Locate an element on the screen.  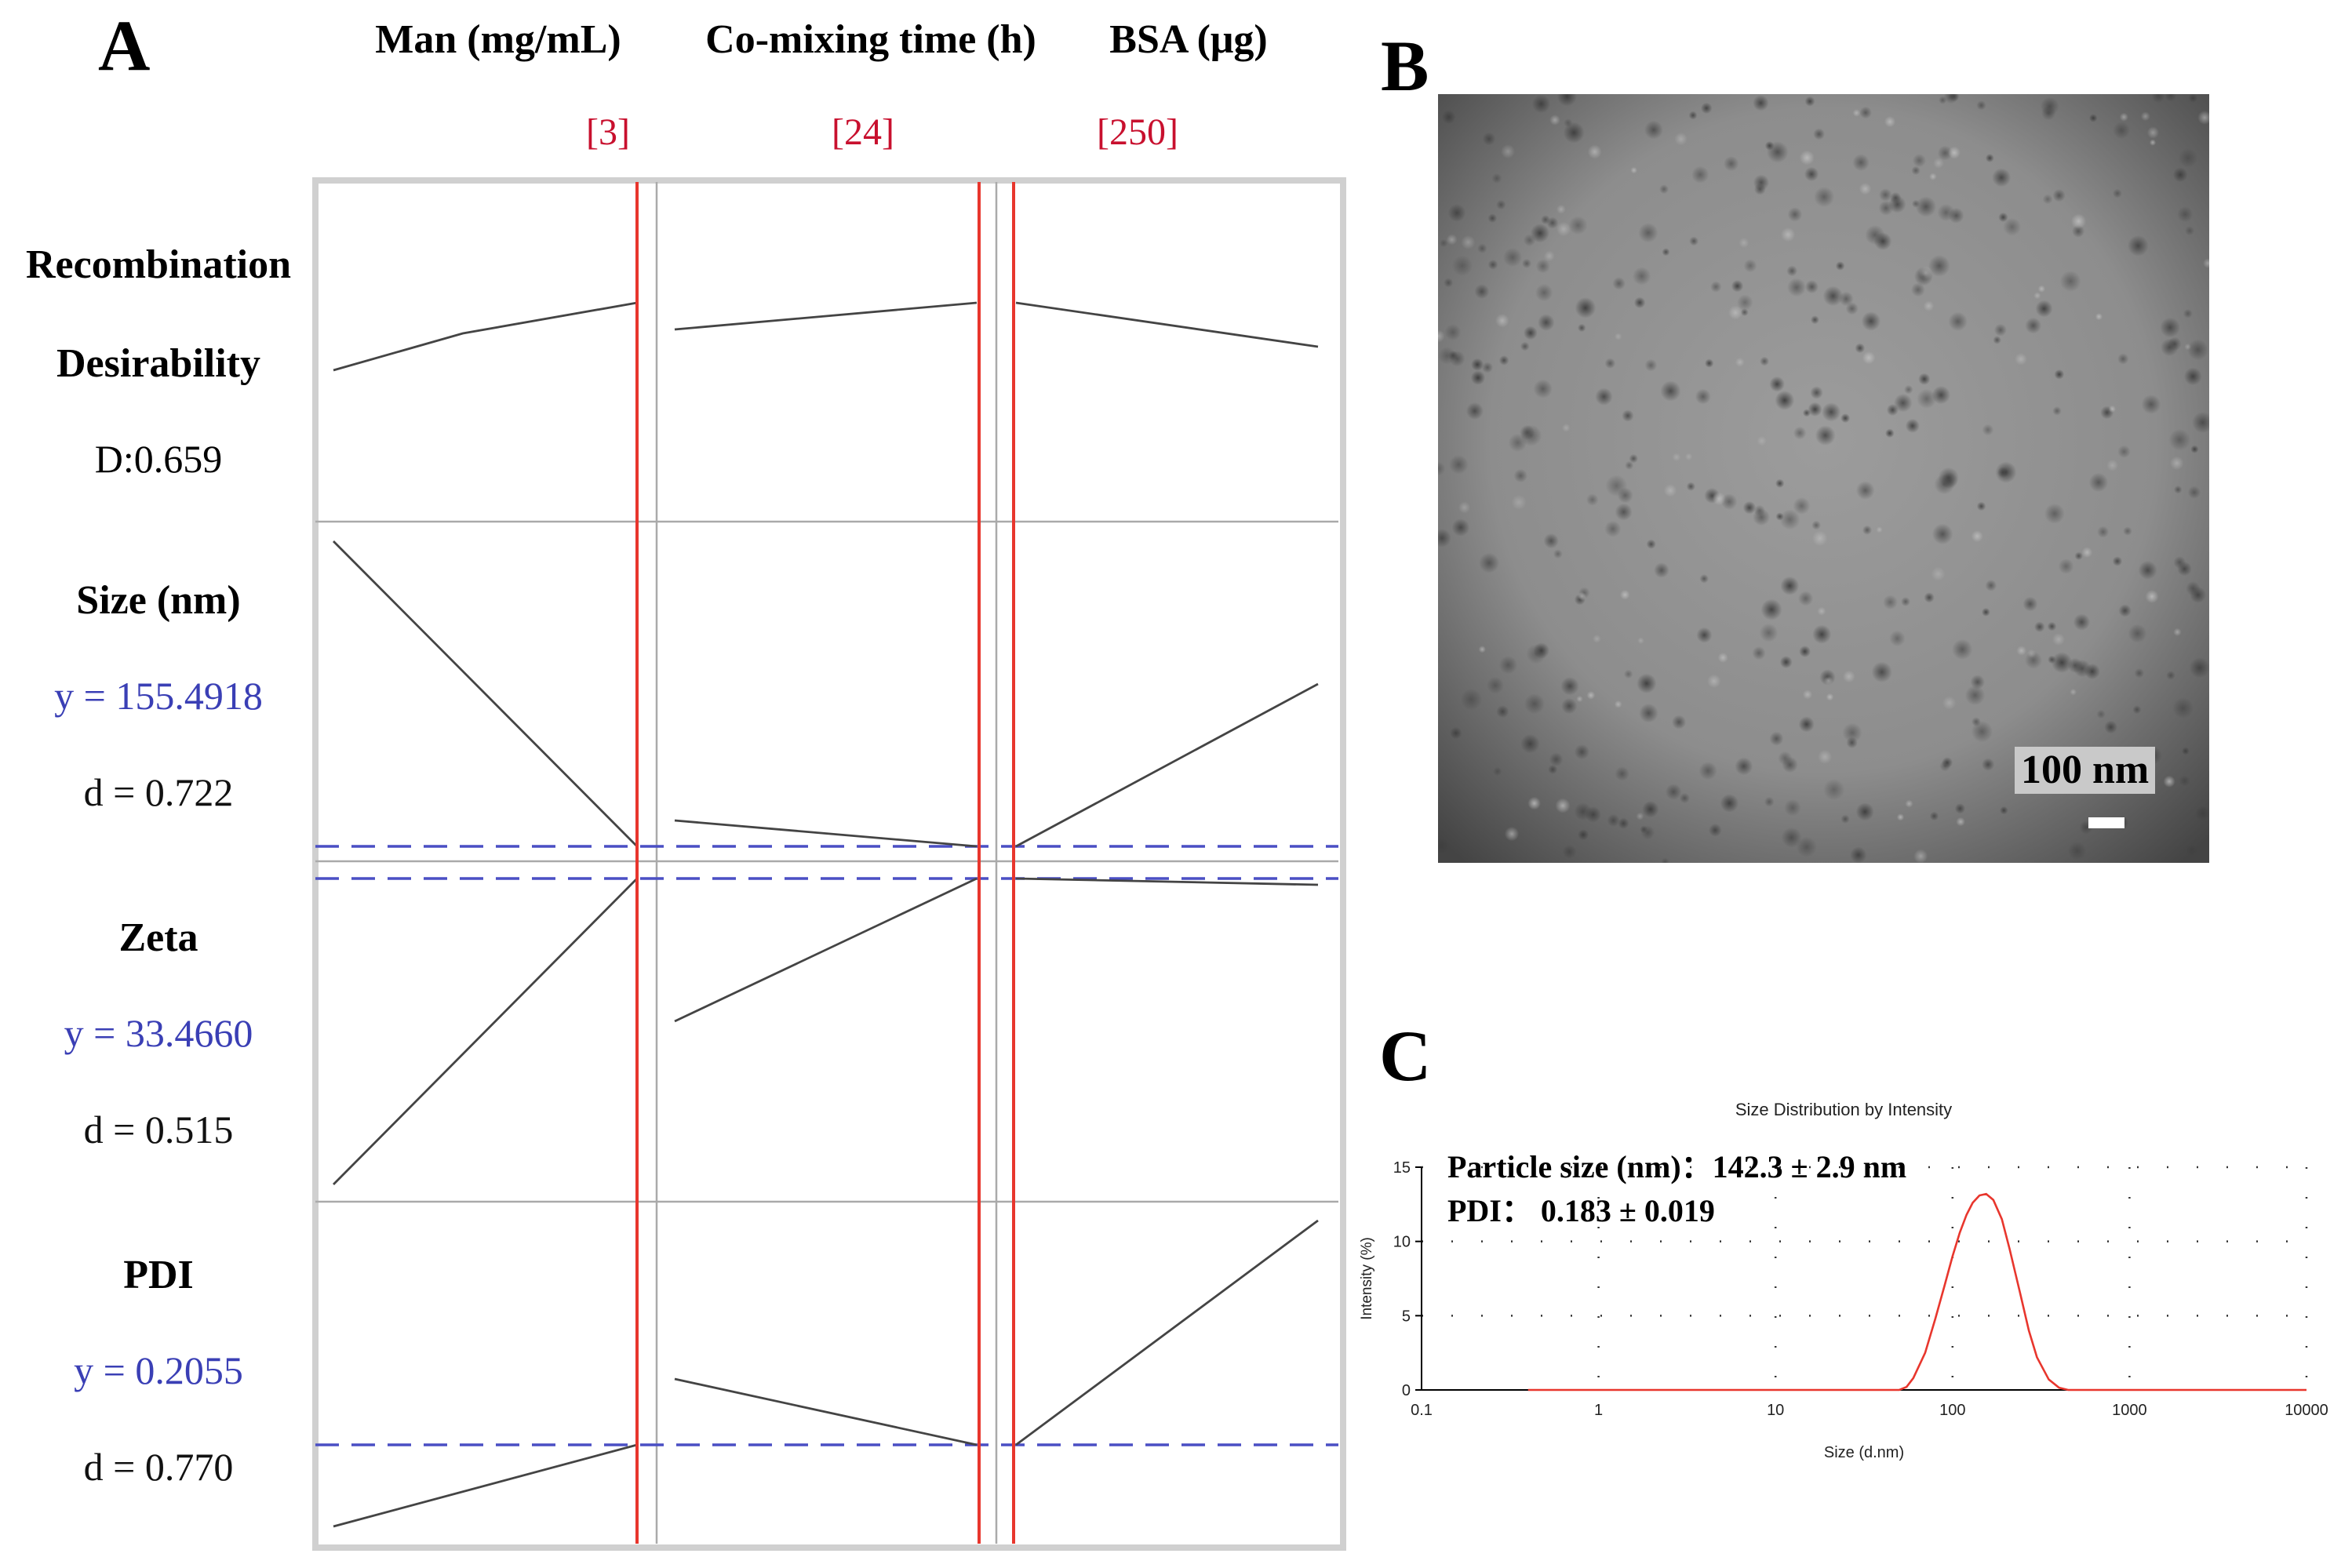
dls-y-tick-label: 5 is located at coordinates (1406, 1316).